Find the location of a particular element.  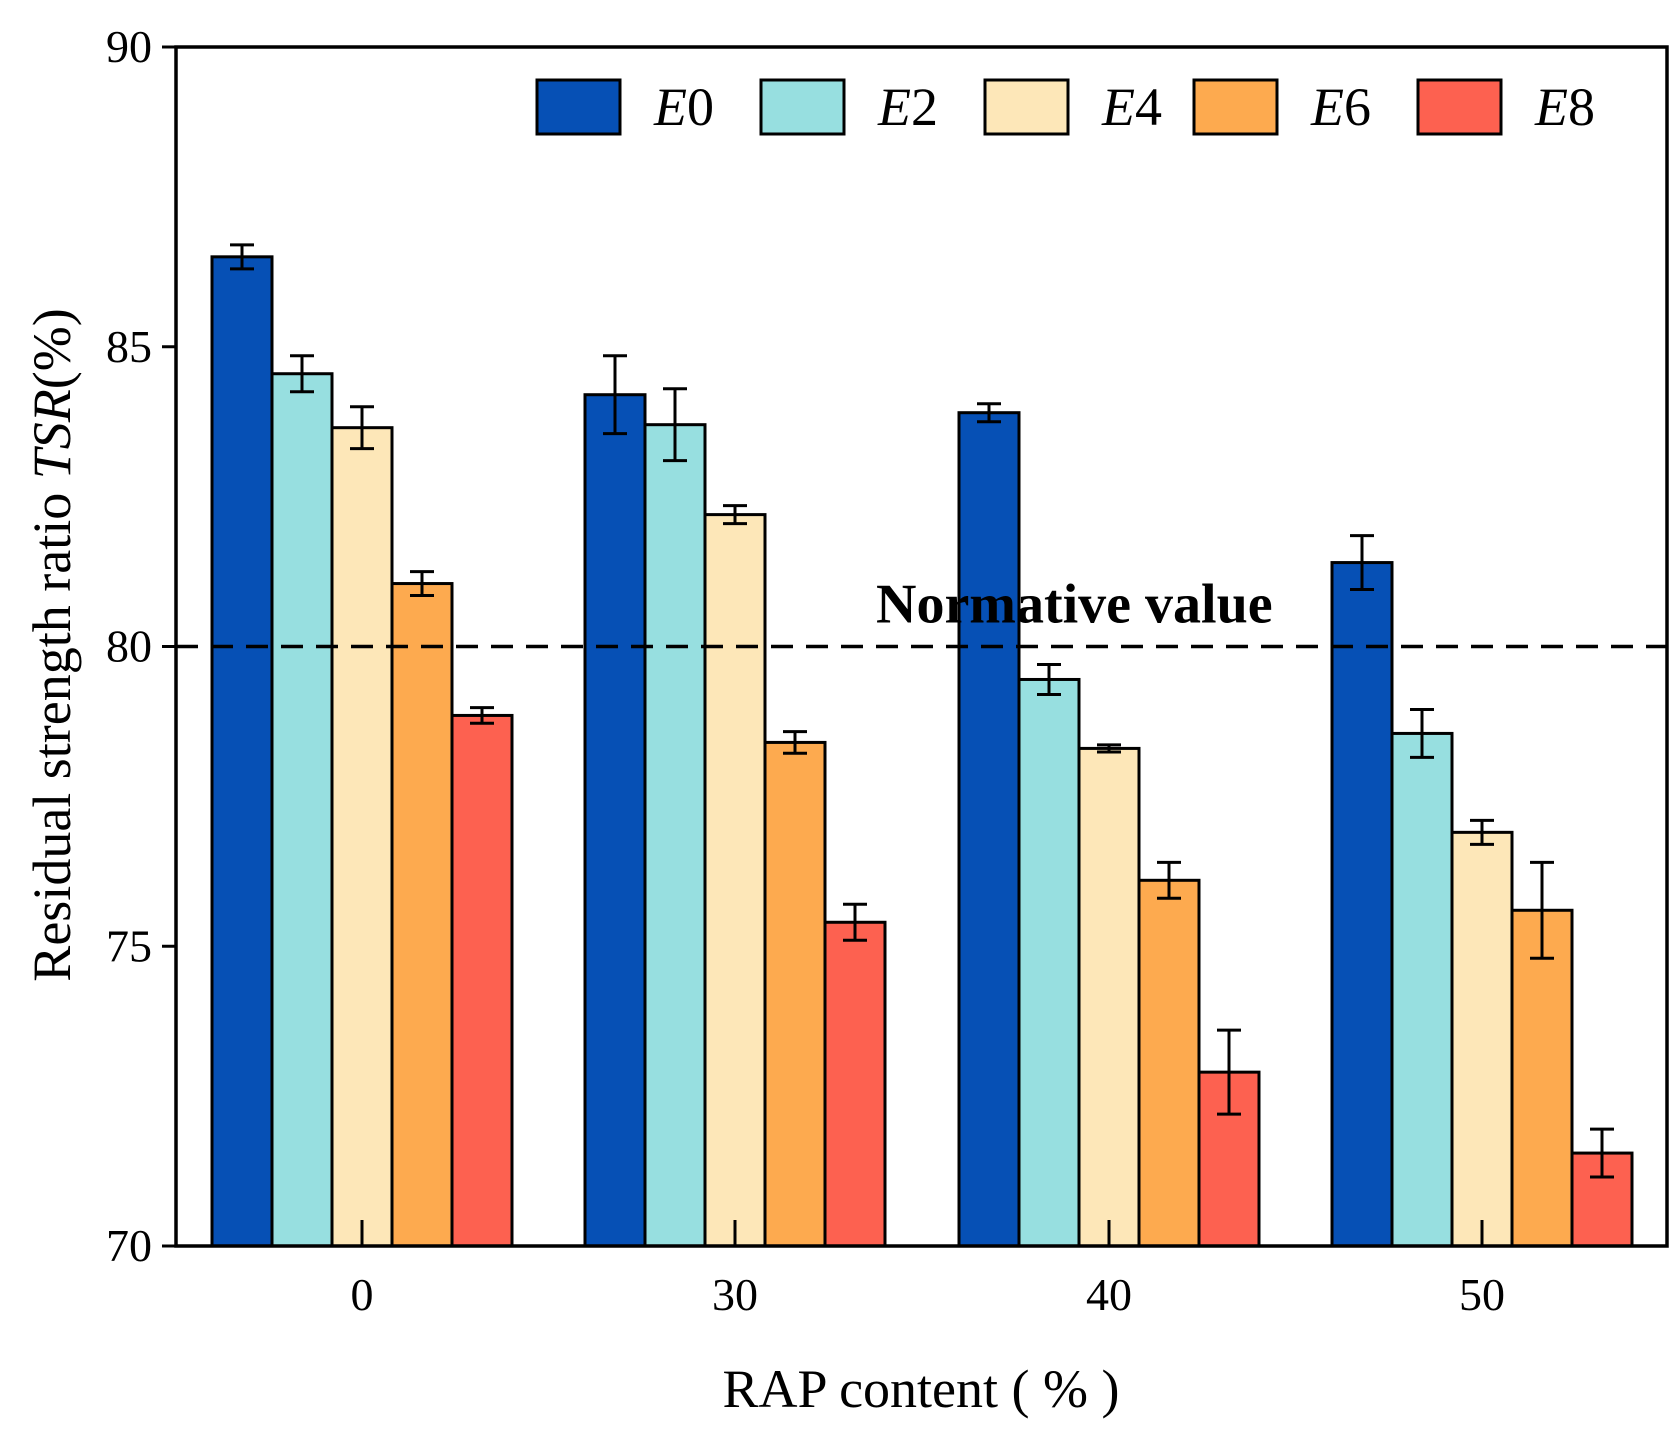

y-tick-label-80: 80 is located at coordinates (129, 646).